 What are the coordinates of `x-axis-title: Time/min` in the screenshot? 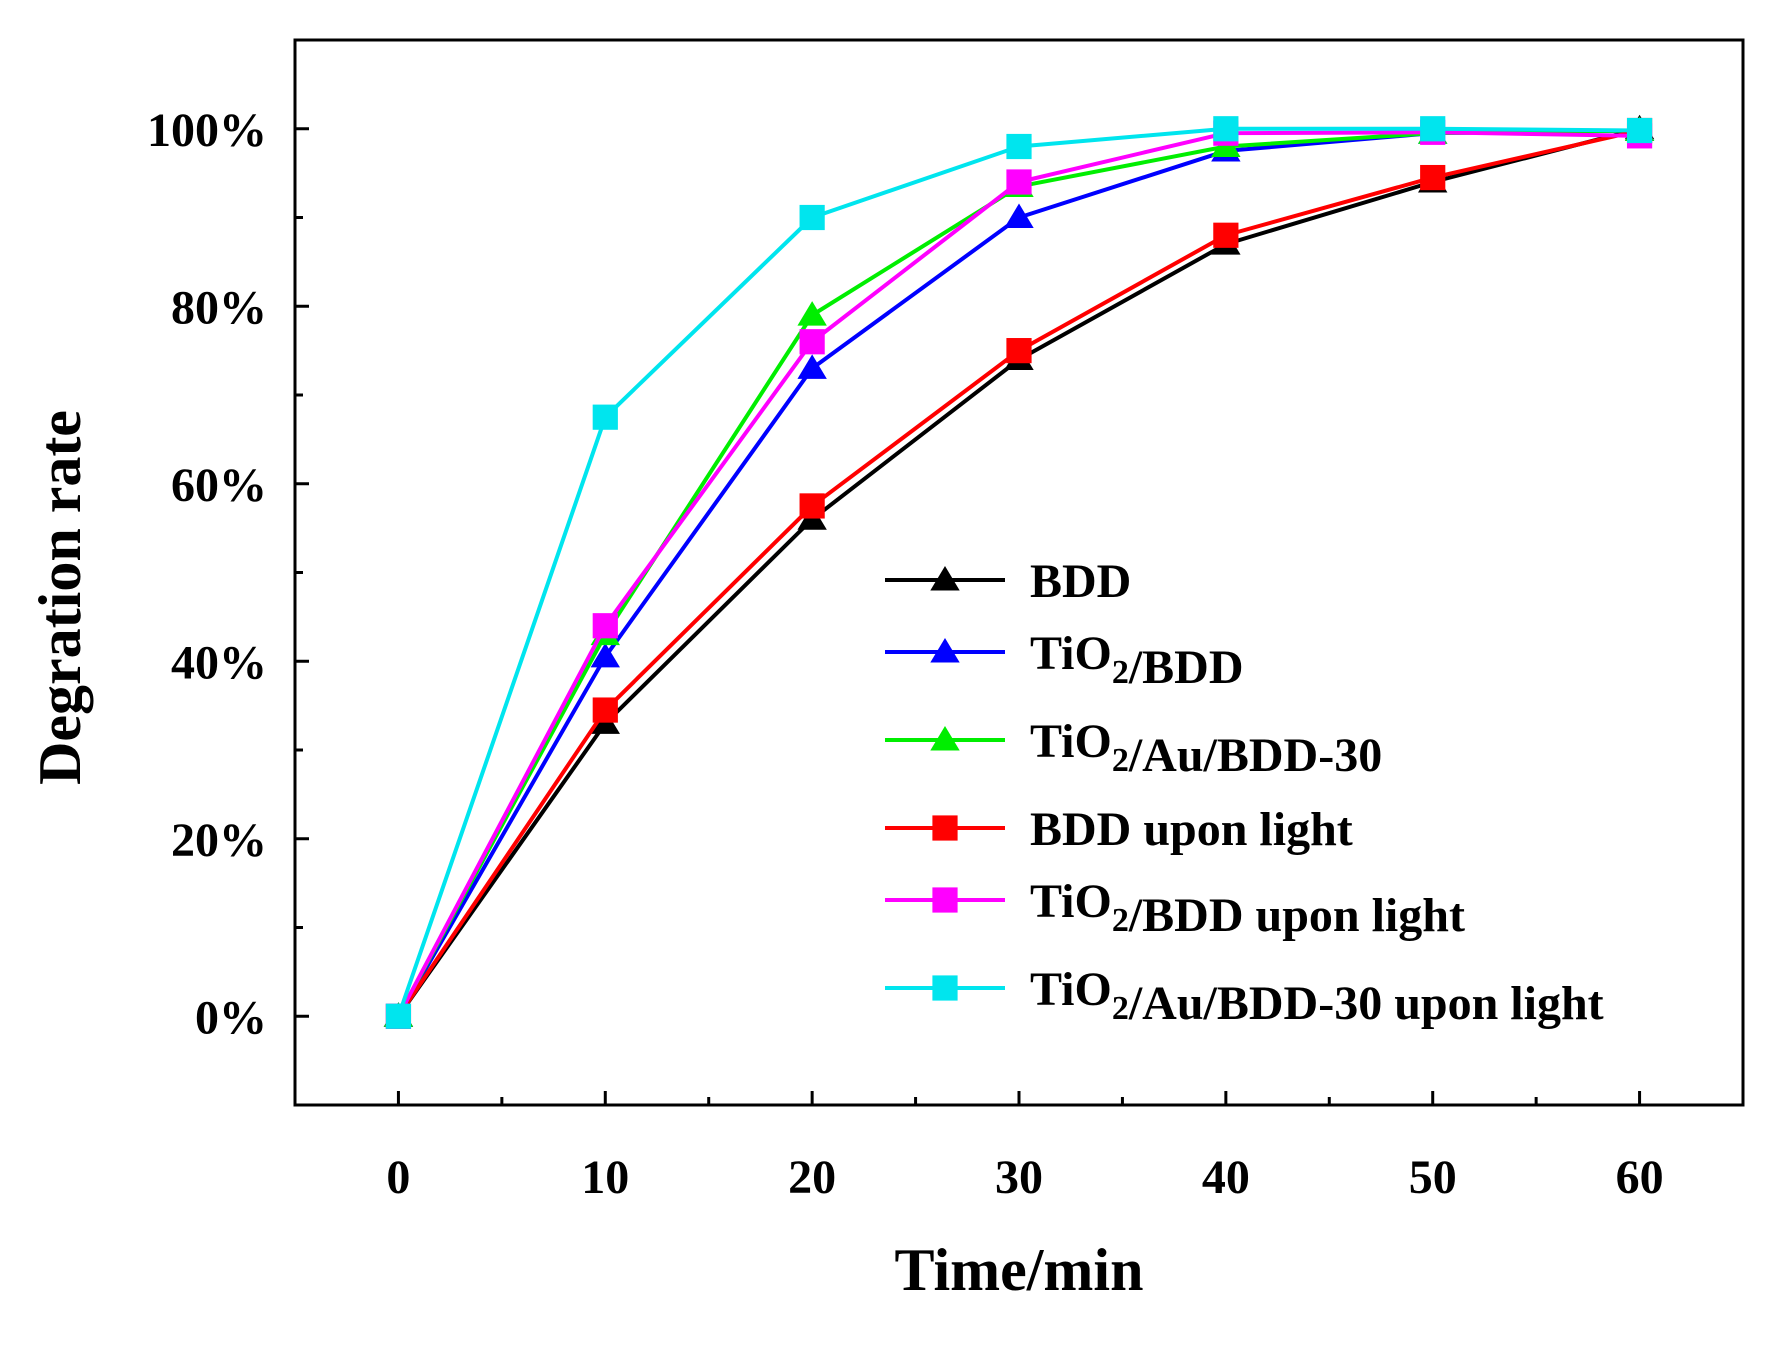 It's located at (1019, 1270).